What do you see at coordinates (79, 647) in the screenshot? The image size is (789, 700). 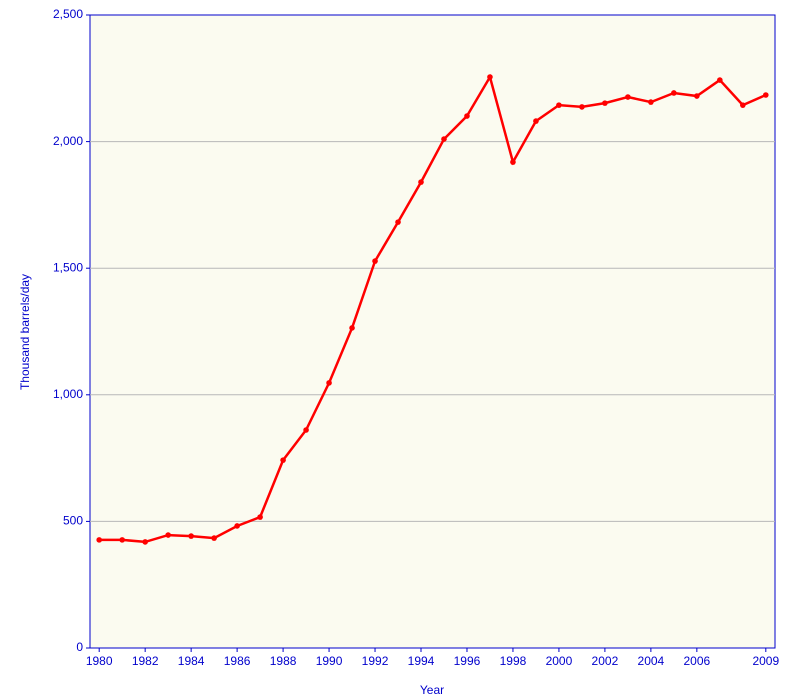 I see `y-tick-label: 0` at bounding box center [79, 647].